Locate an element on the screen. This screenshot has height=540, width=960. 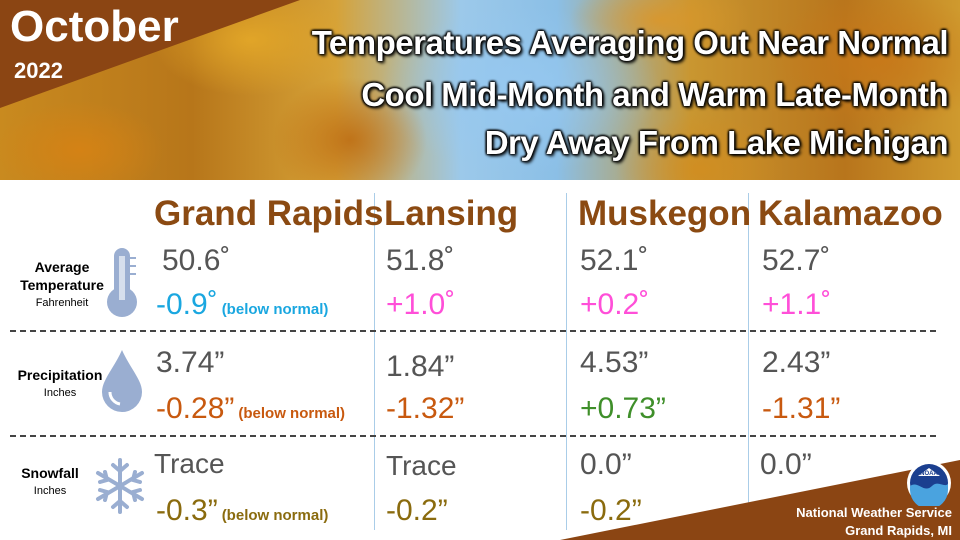
headline-2: Cool Mid-Month and Warm Late-Month is located at coordinates (654, 94).